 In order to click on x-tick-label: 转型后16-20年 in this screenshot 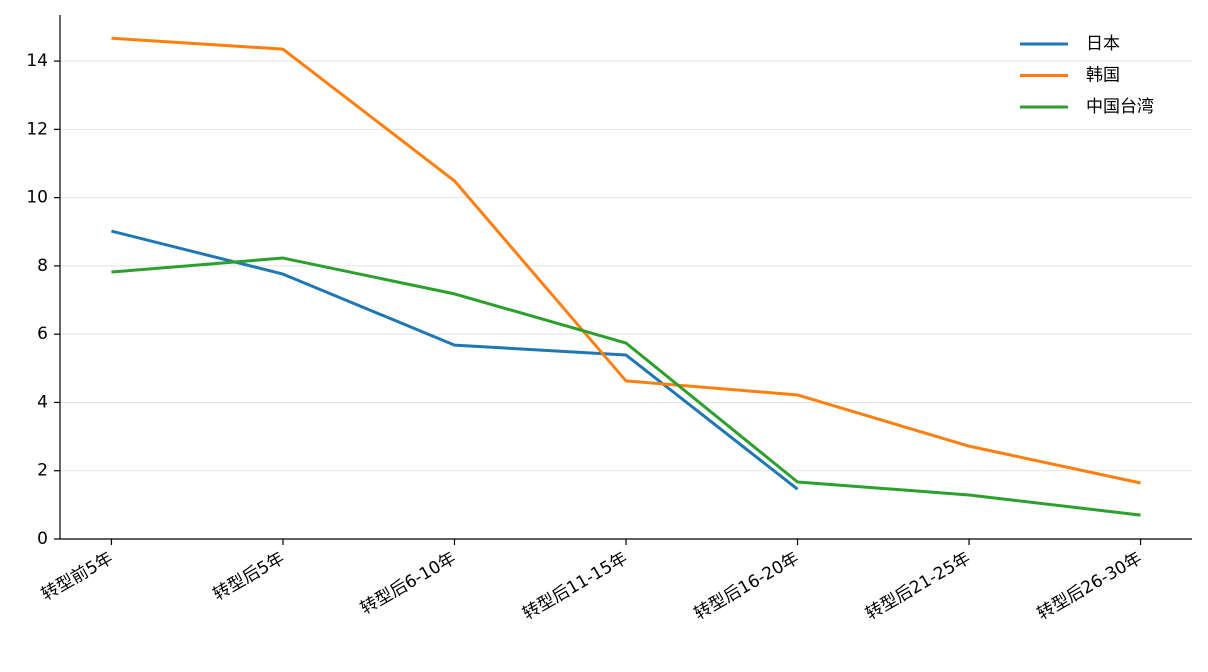, I will do `click(747, 586)`.